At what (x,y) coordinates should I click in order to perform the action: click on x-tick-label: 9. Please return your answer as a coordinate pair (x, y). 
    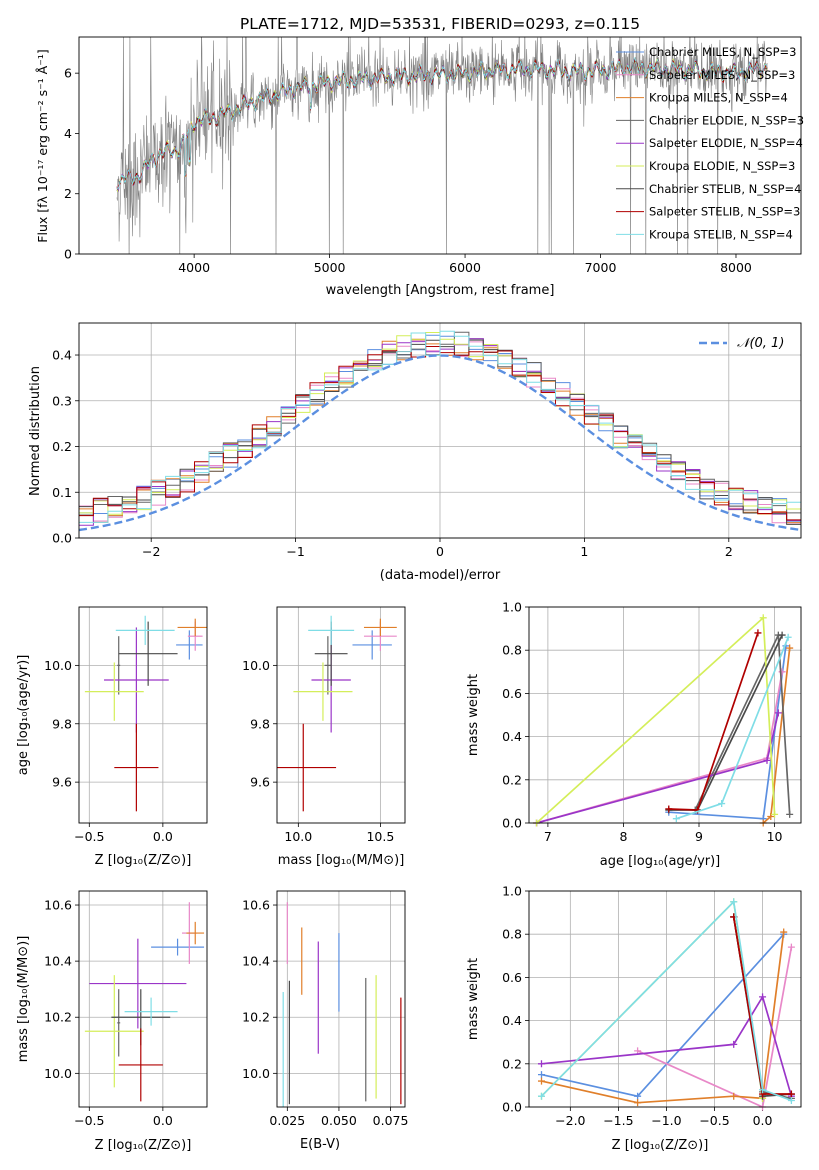
    Looking at the image, I should click on (699, 836).